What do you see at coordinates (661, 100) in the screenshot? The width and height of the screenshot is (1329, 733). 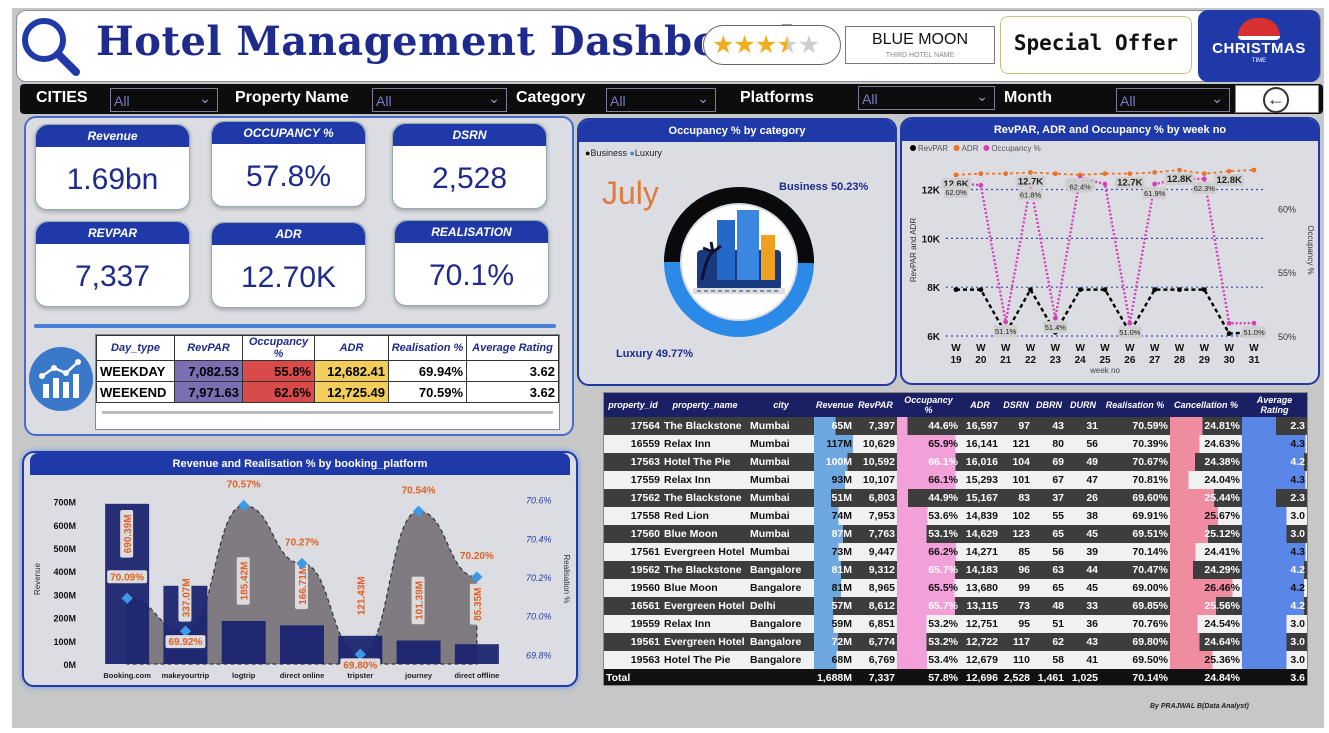 I see `filter-category-dropdown: All ⌄` at bounding box center [661, 100].